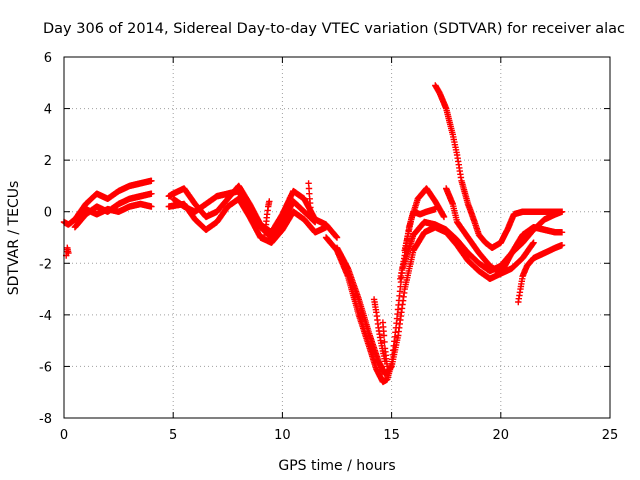 This screenshot has height=480, width=640. I want to click on data-point-track-f, so click(326, 227).